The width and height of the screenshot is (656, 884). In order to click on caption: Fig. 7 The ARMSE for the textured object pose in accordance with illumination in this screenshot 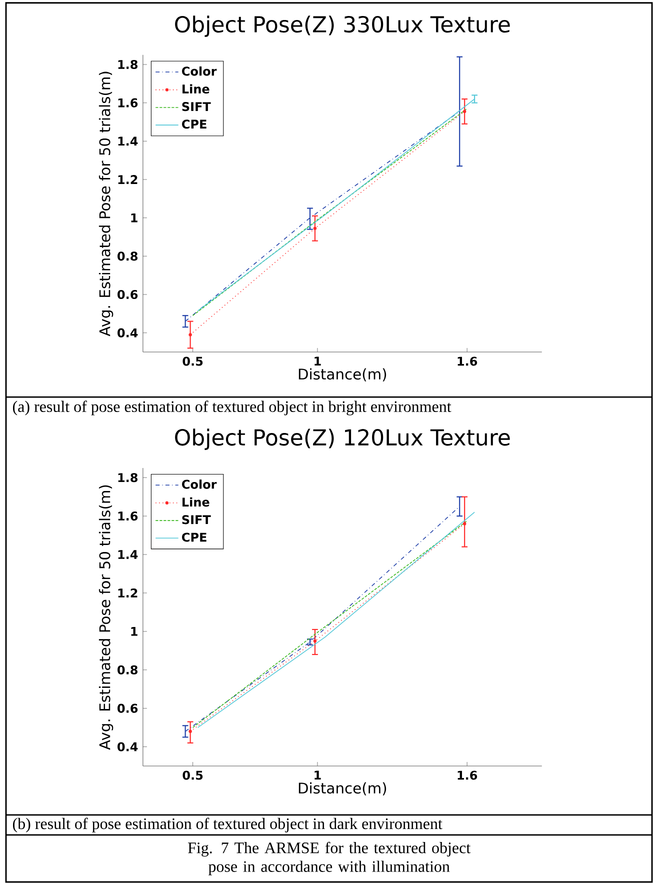, I will do `click(329, 859)`.